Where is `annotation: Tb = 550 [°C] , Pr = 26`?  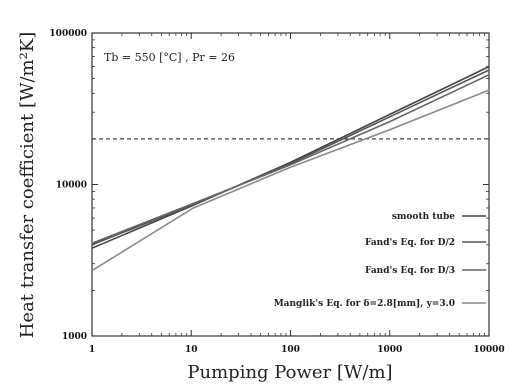 annotation: Tb = 550 [°C] , Pr = 26 is located at coordinates (169, 57).